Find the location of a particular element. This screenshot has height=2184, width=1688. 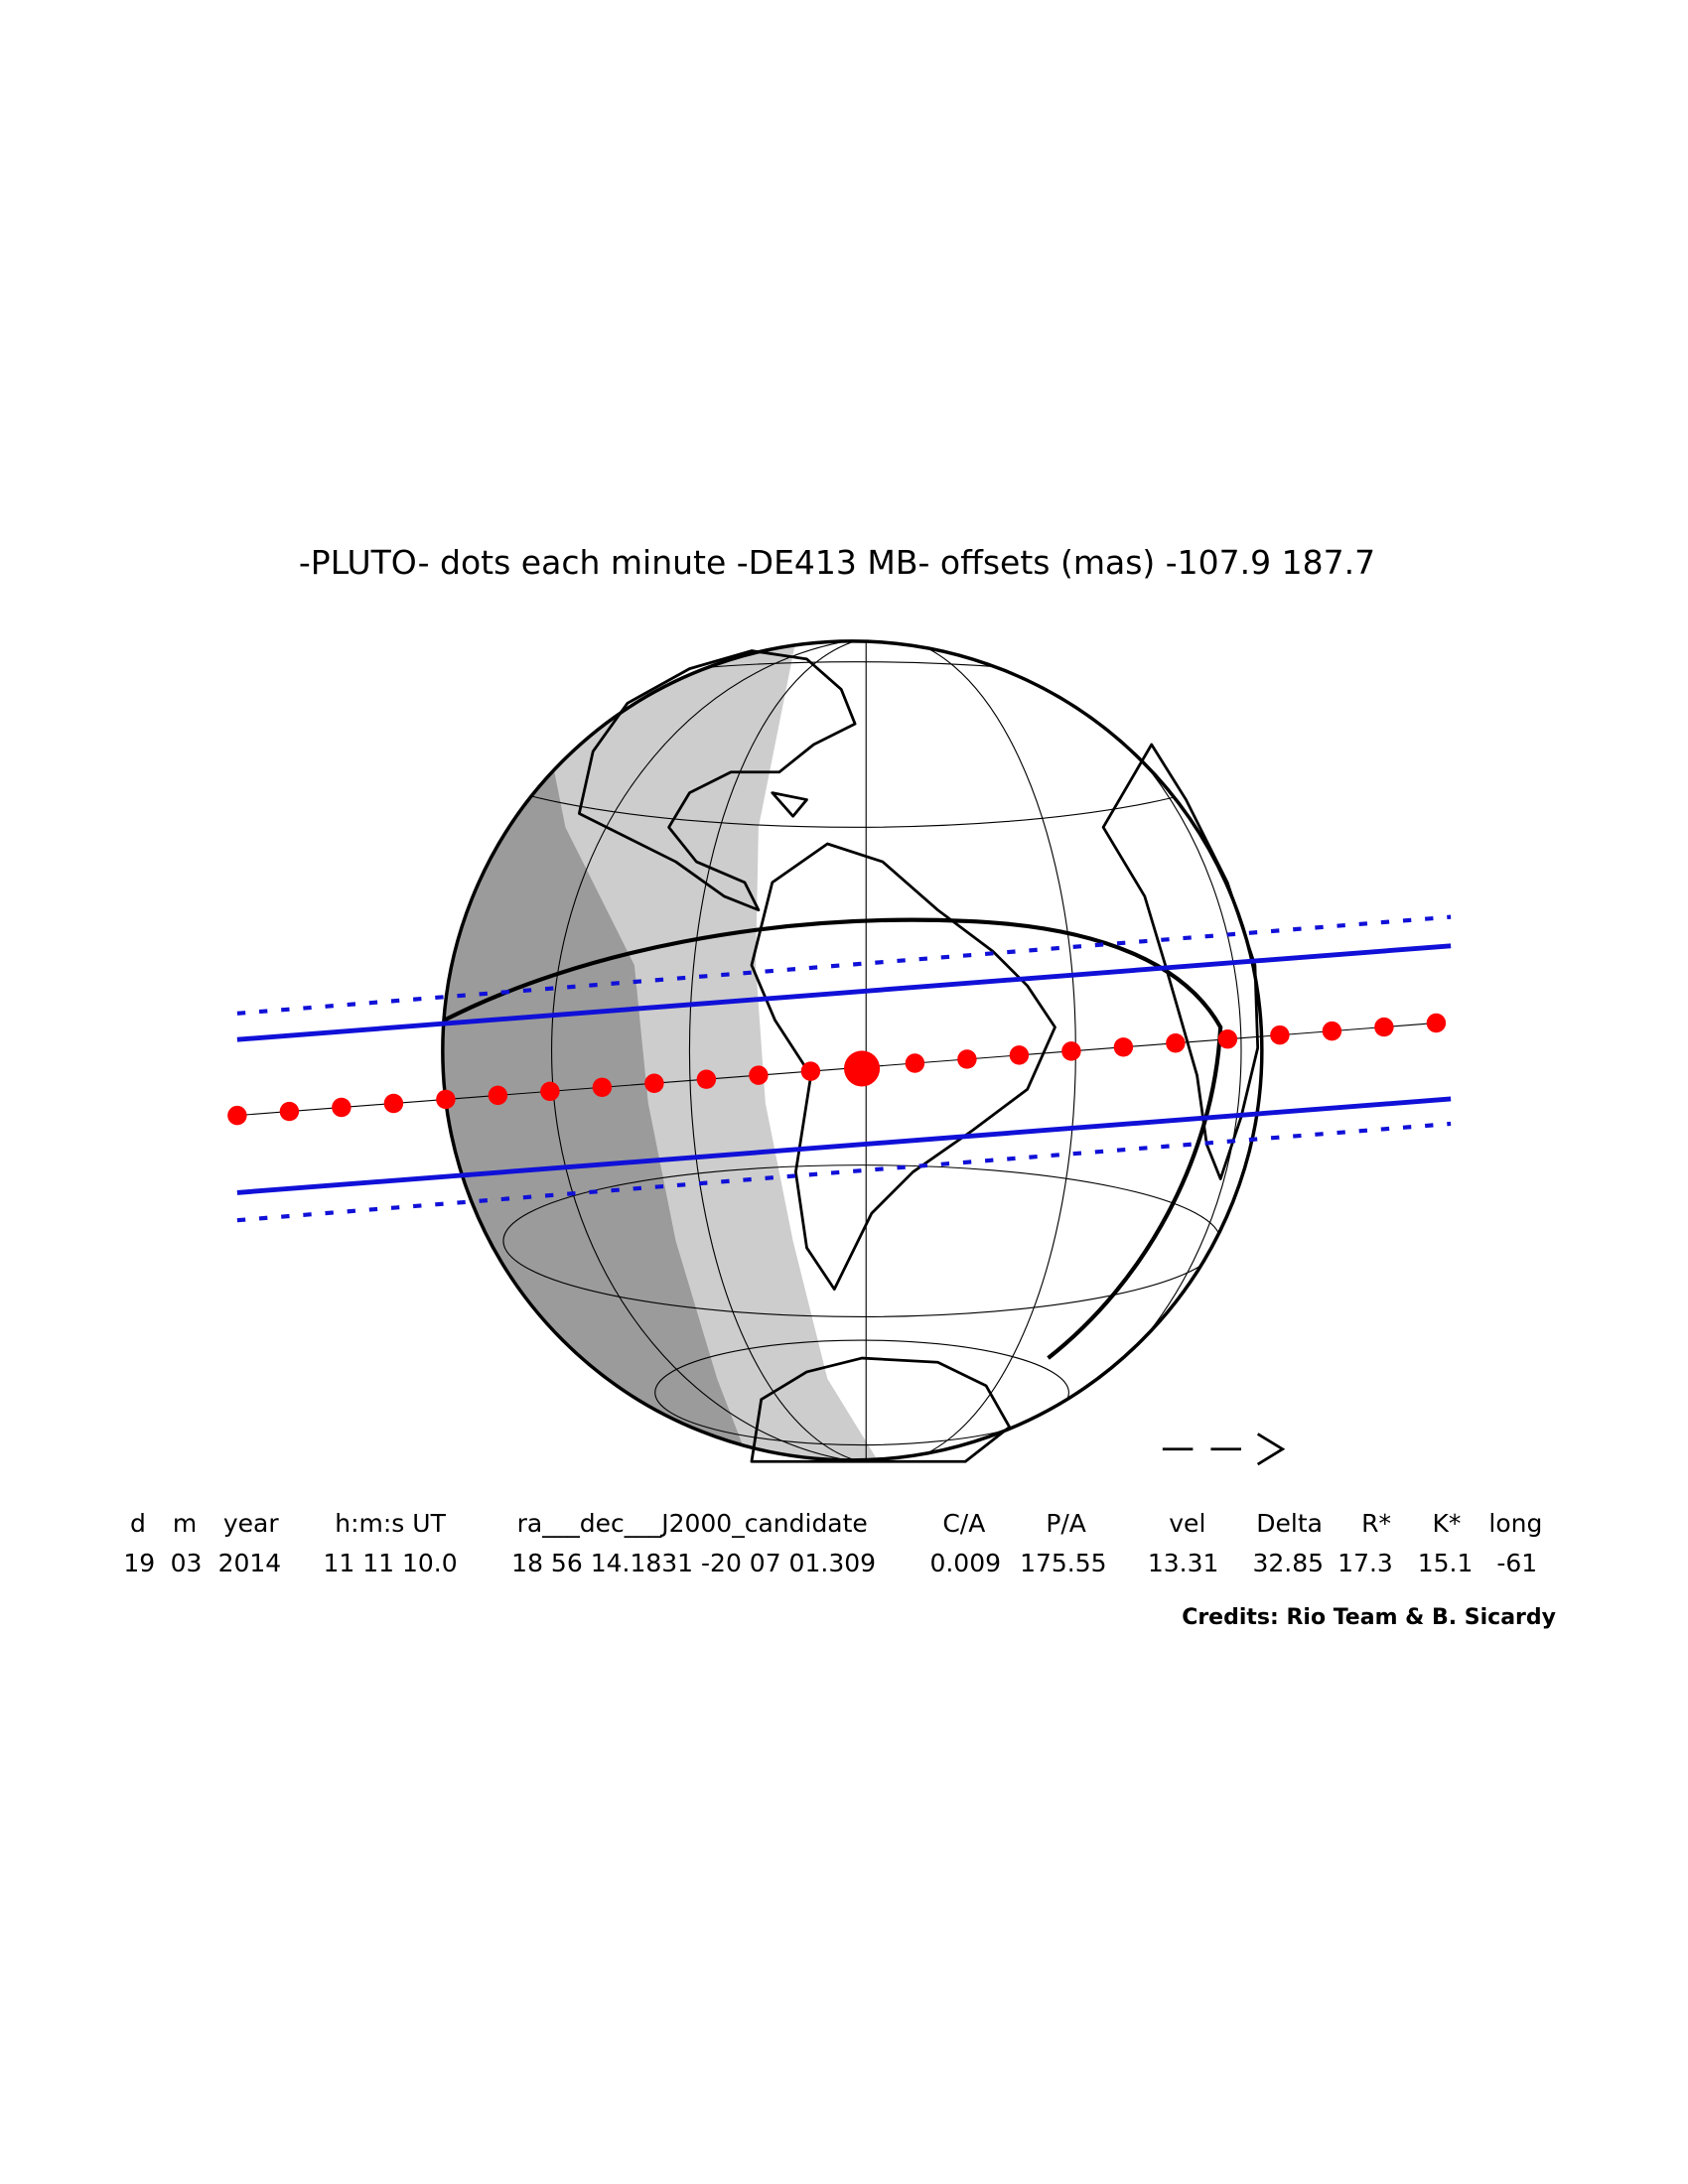

table-value: 15.1 is located at coordinates (1446, 1563).